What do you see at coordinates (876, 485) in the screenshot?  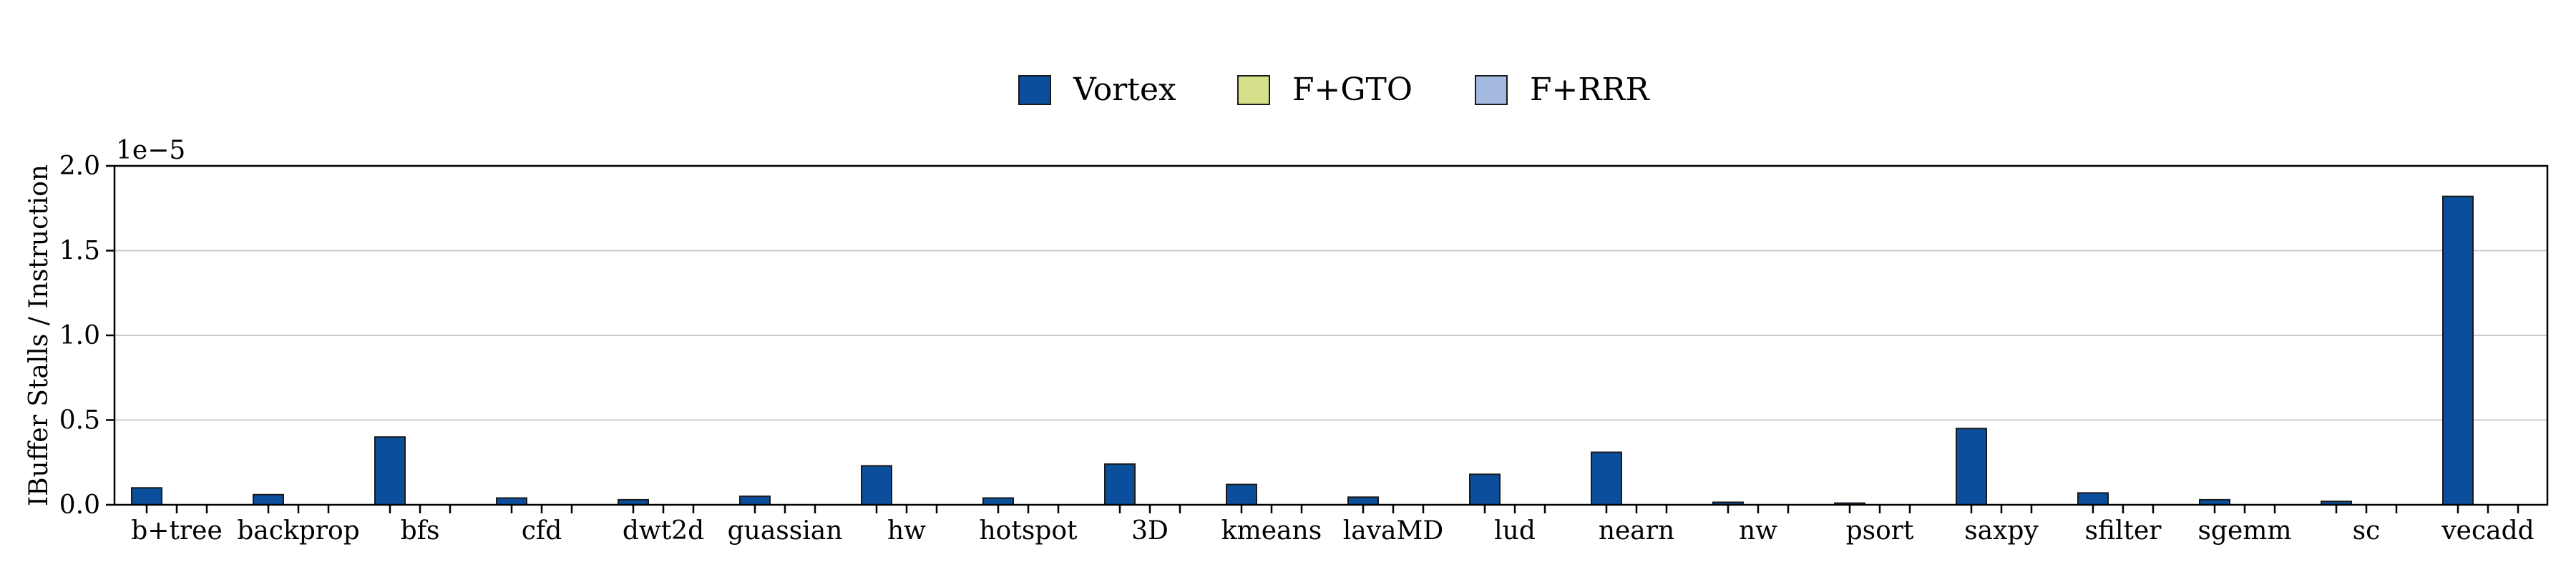 I see `bar-vortex-hw` at bounding box center [876, 485].